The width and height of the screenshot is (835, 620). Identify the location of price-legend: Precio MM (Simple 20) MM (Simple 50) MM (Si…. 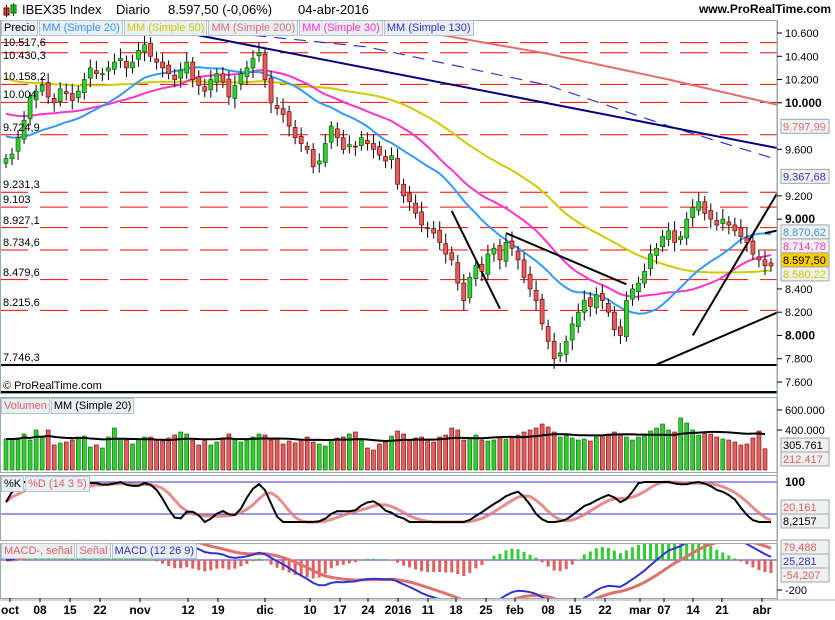
(238, 28).